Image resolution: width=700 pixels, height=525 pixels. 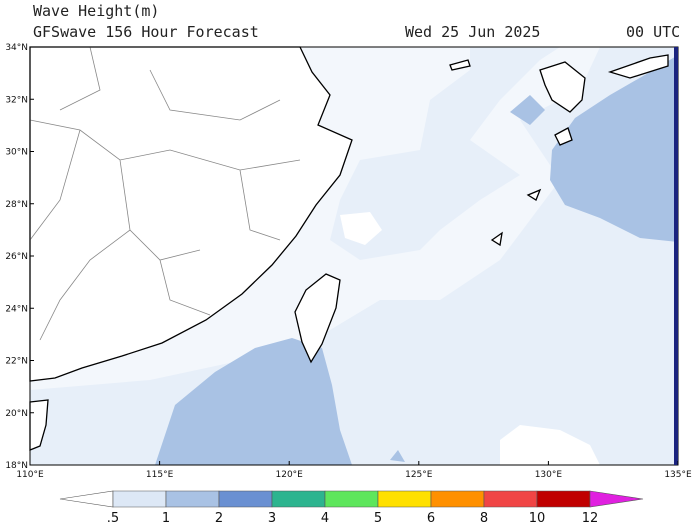 I want to click on colorbar-label: 10, so click(x=537, y=518).